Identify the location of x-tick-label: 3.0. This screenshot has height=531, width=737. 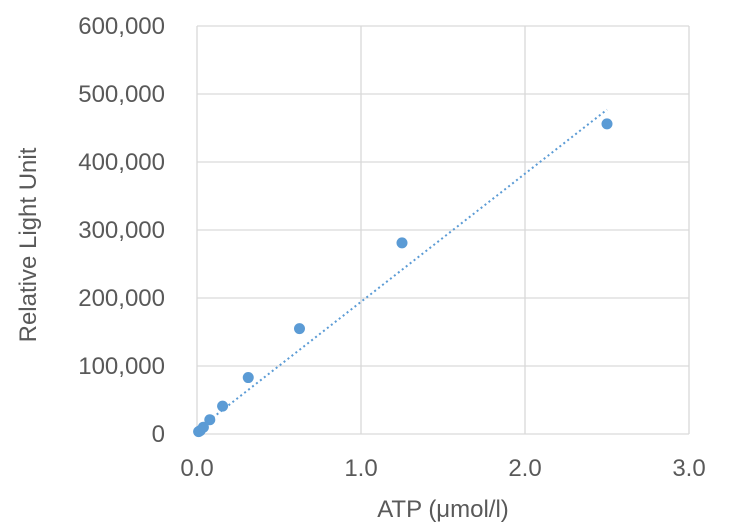
(688, 468).